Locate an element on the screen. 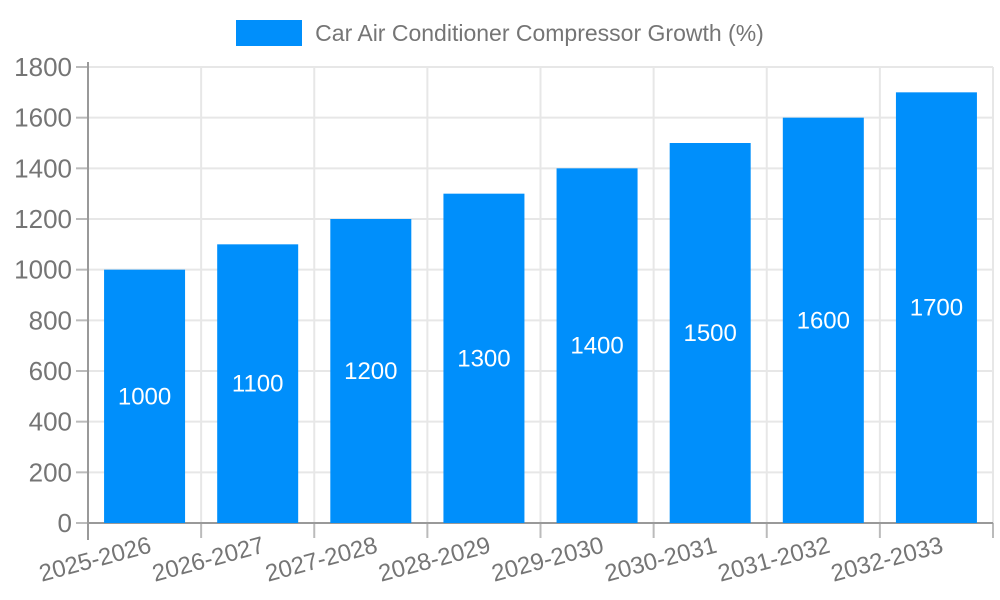  bar-value-label: 1700 is located at coordinates (936, 308).